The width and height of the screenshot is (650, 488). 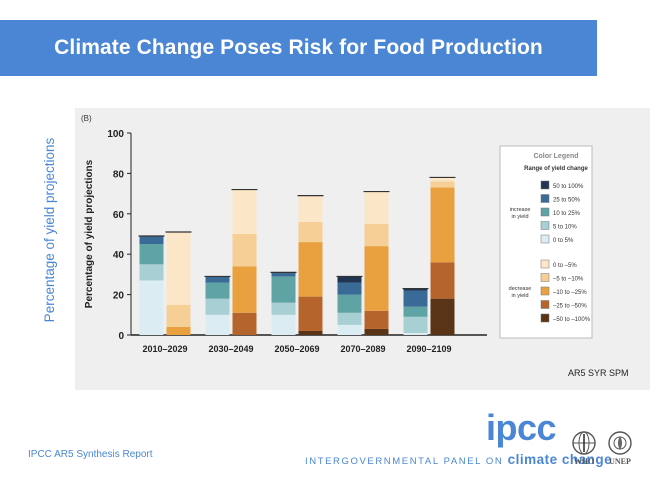 What do you see at coordinates (89, 233) in the screenshot?
I see `y-axis-title: Percentage of yield projections` at bounding box center [89, 233].